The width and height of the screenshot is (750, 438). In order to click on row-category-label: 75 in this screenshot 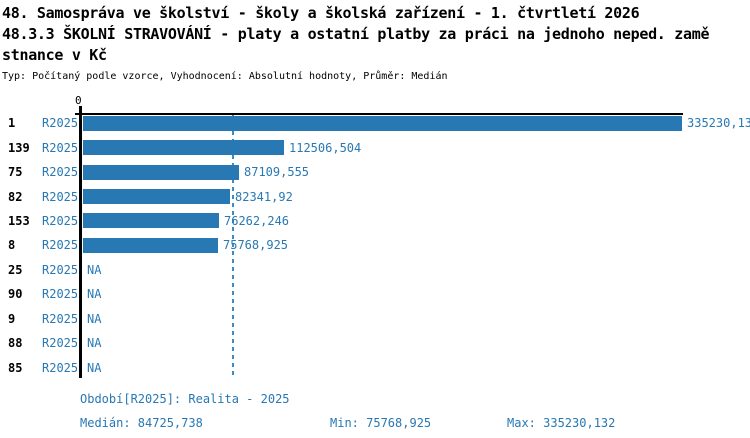, I will do `click(15, 172)`.